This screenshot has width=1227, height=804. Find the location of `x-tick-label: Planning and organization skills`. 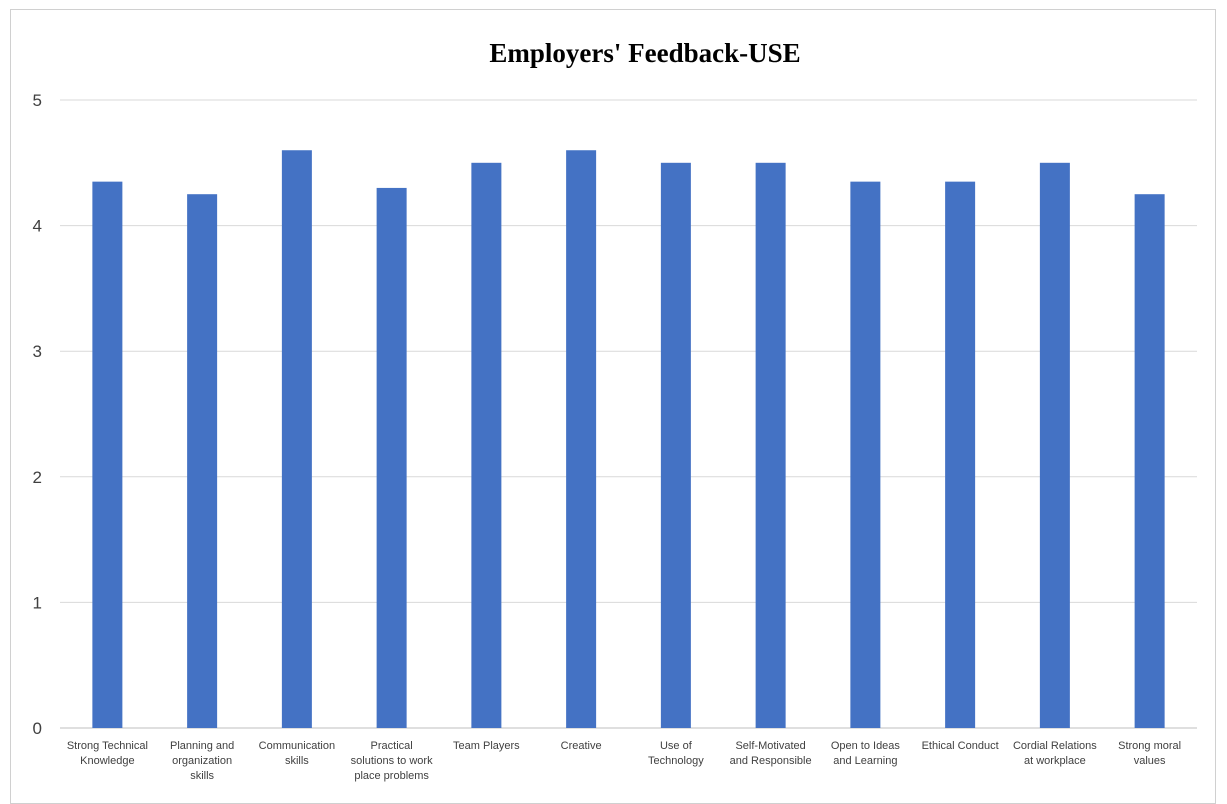

x-tick-label: Planning and organization skills is located at coordinates (202, 761).